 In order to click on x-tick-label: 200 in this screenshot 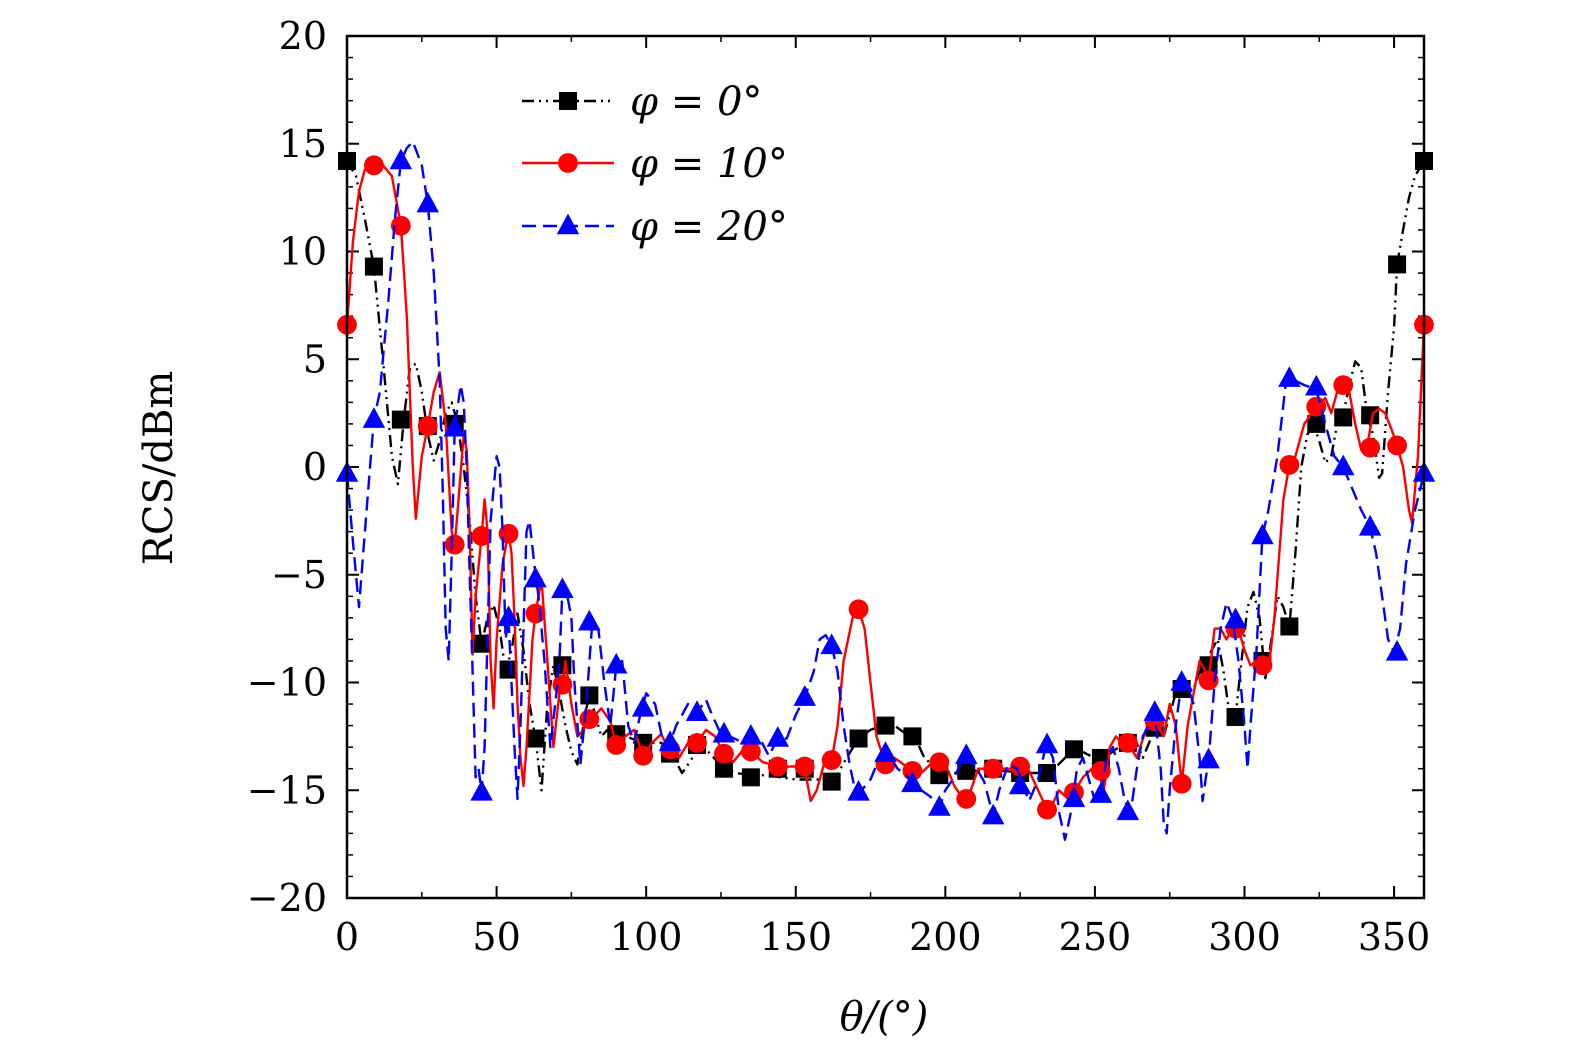, I will do `click(945, 937)`.